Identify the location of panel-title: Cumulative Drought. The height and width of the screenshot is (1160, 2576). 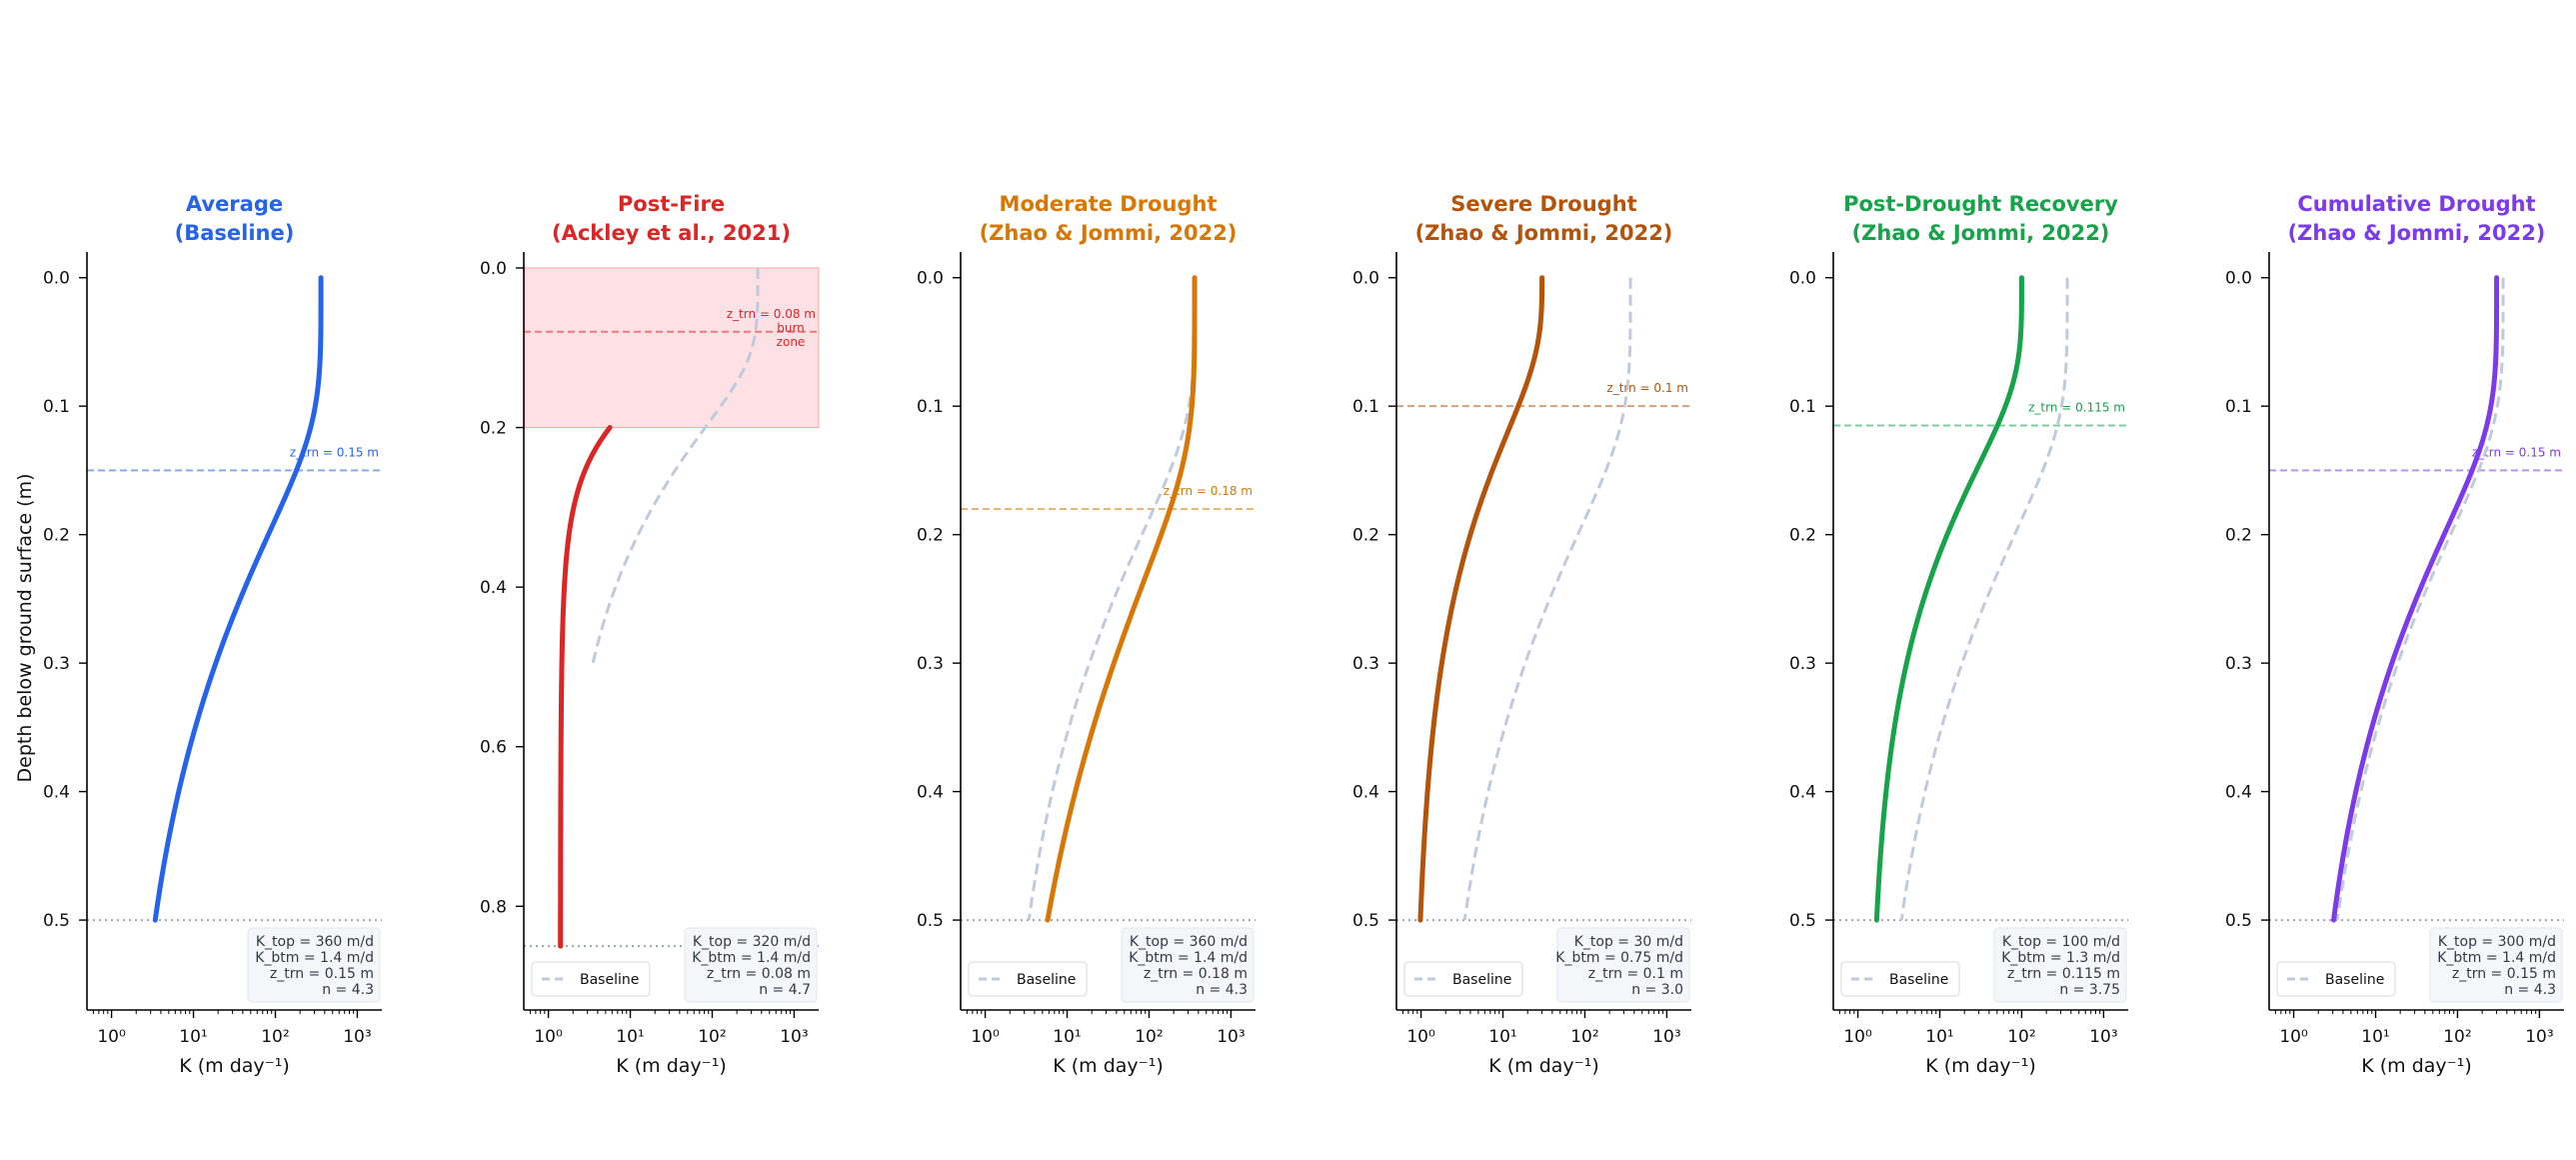
(2416, 204).